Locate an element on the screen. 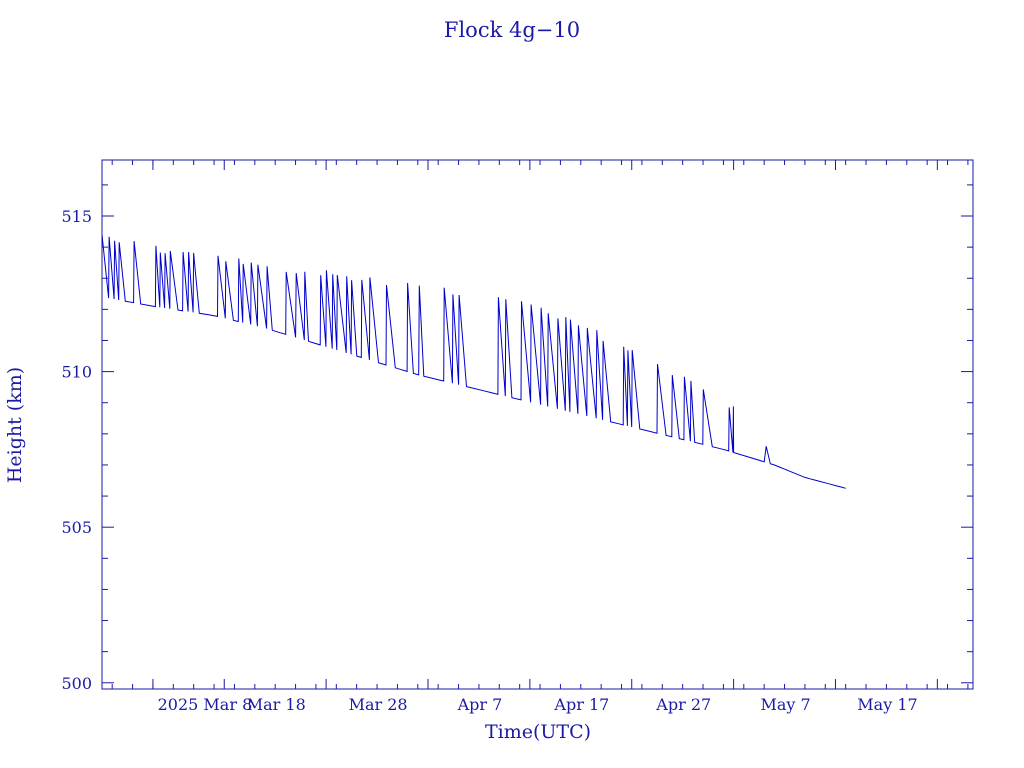  y-tick-label: 510 is located at coordinates (76, 372).